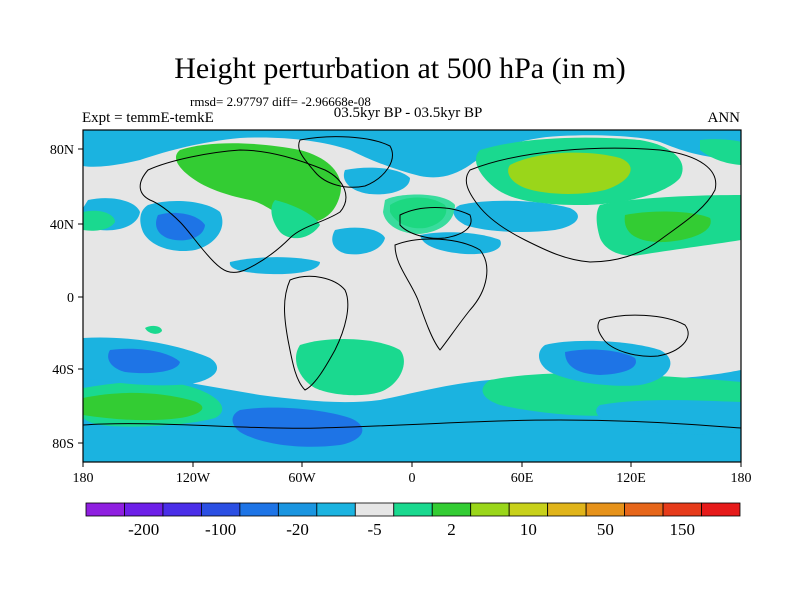  Describe the element at coordinates (724, 118) in the screenshot. I see `season-label: ANN` at that location.